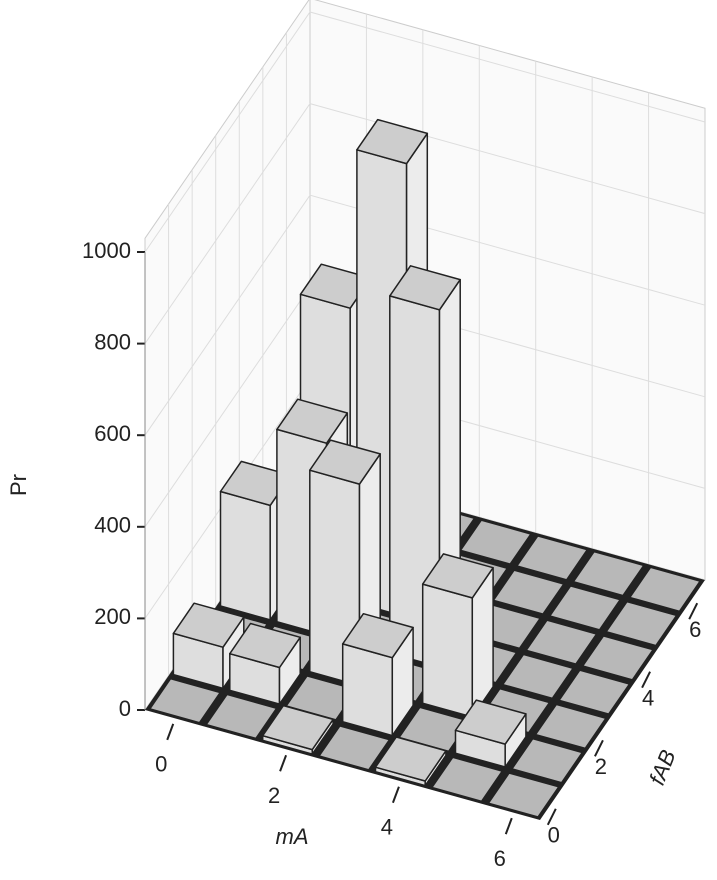  I want to click on y-tick-label: 0, so click(554, 835).